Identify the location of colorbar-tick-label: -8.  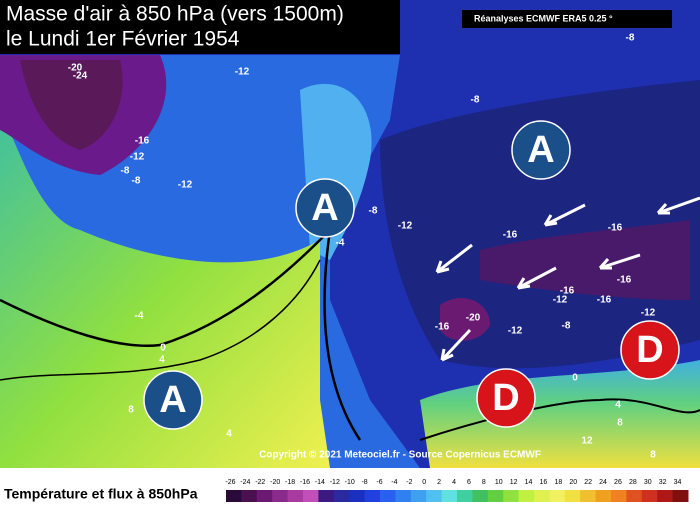
(364, 482).